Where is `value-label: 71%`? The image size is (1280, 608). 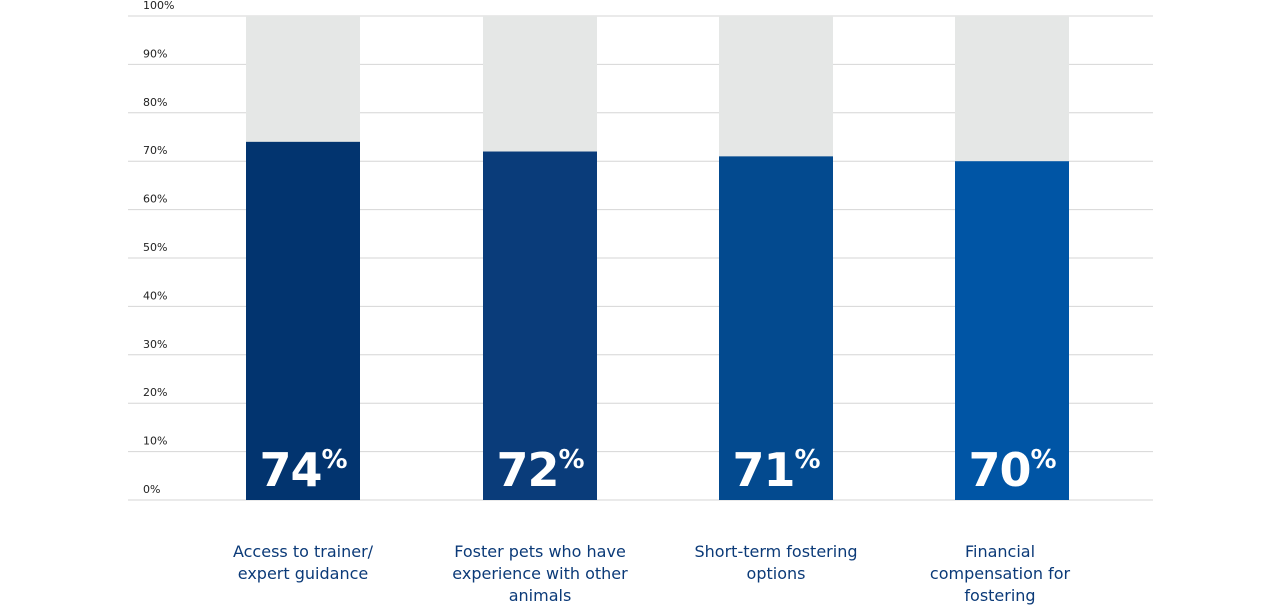
value-label: 71% is located at coordinates (776, 470).